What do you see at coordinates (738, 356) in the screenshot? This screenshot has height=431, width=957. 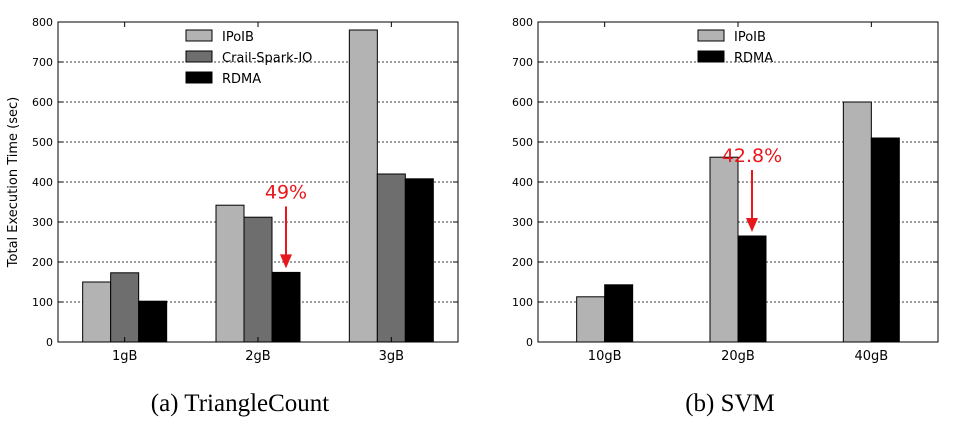 I see `x-tick-label: 20gB` at bounding box center [738, 356].